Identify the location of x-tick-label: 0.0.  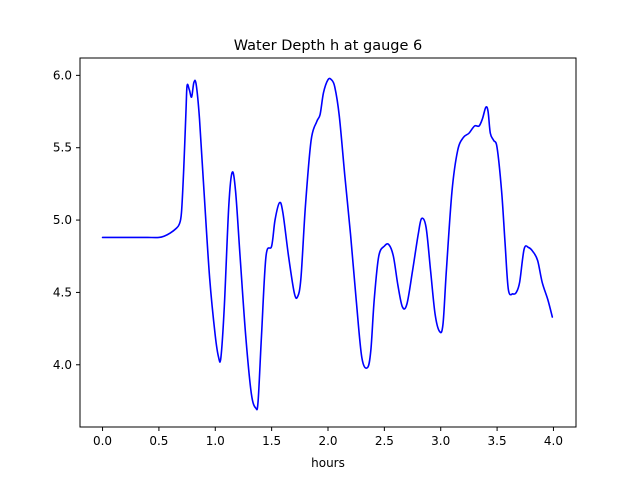
(102, 441).